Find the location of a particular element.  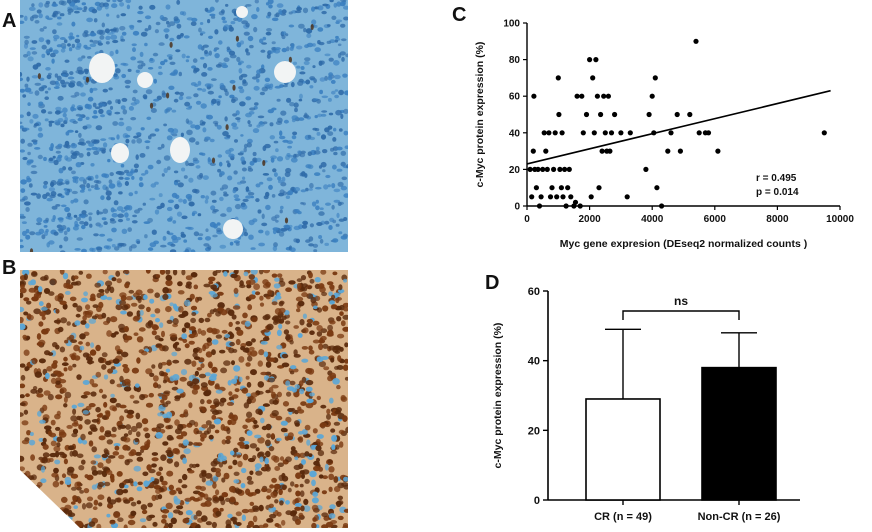

significance-label: ns is located at coordinates (681, 301).